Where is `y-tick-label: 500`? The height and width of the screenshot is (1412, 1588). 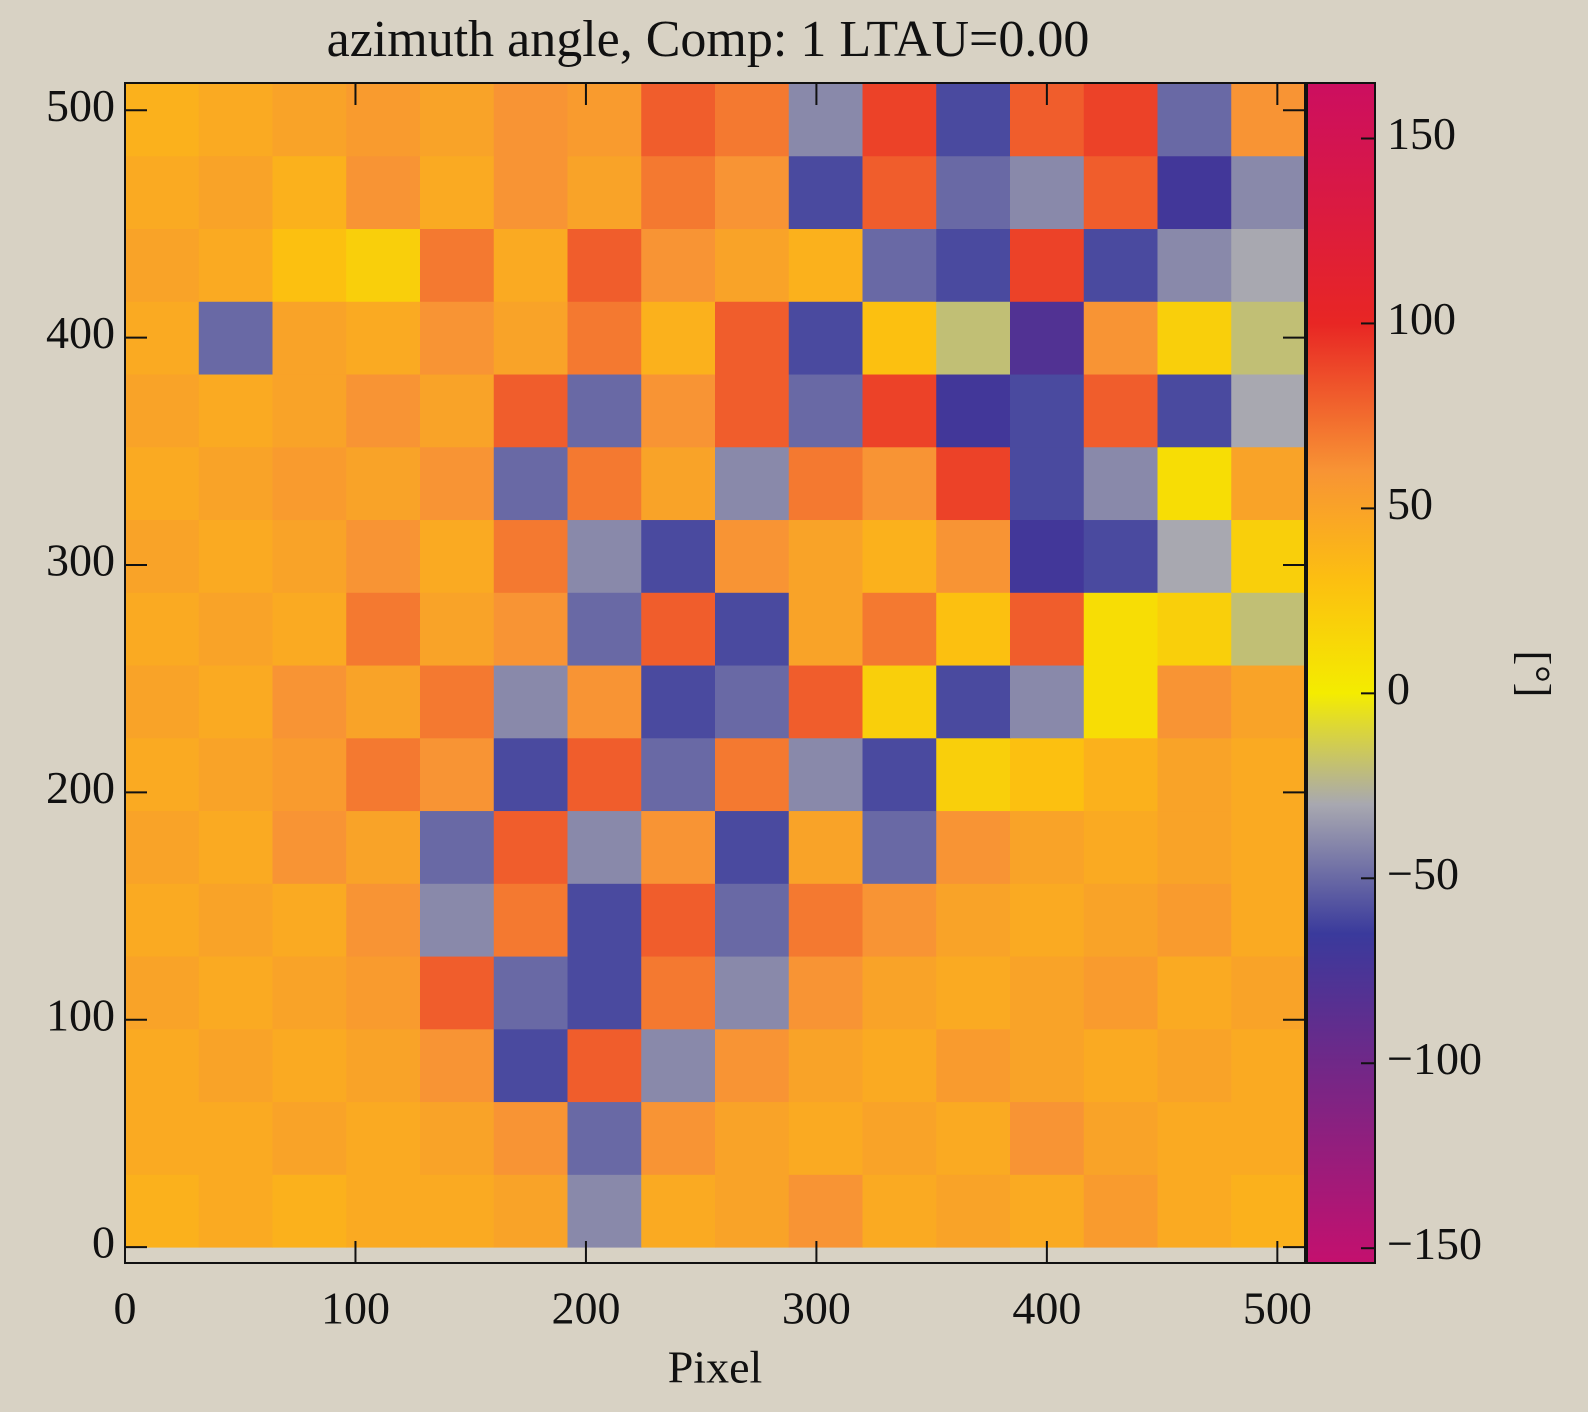
y-tick-label: 500 is located at coordinates (80, 105).